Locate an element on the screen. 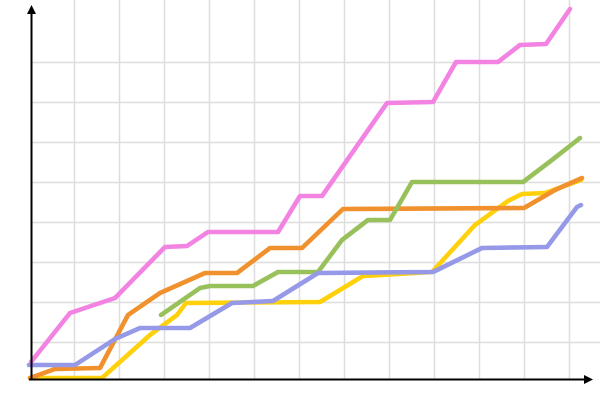 This screenshot has height=400, width=600. x-axis-arrow-icon is located at coordinates (588, 379).